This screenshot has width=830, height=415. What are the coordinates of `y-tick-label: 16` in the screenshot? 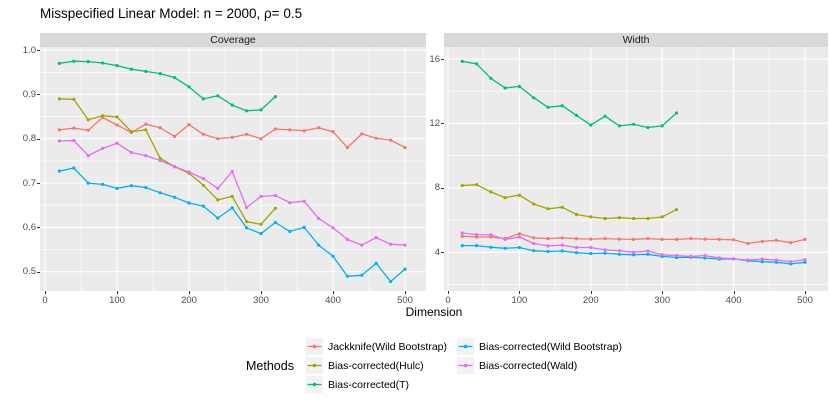 It's located at (434, 59).